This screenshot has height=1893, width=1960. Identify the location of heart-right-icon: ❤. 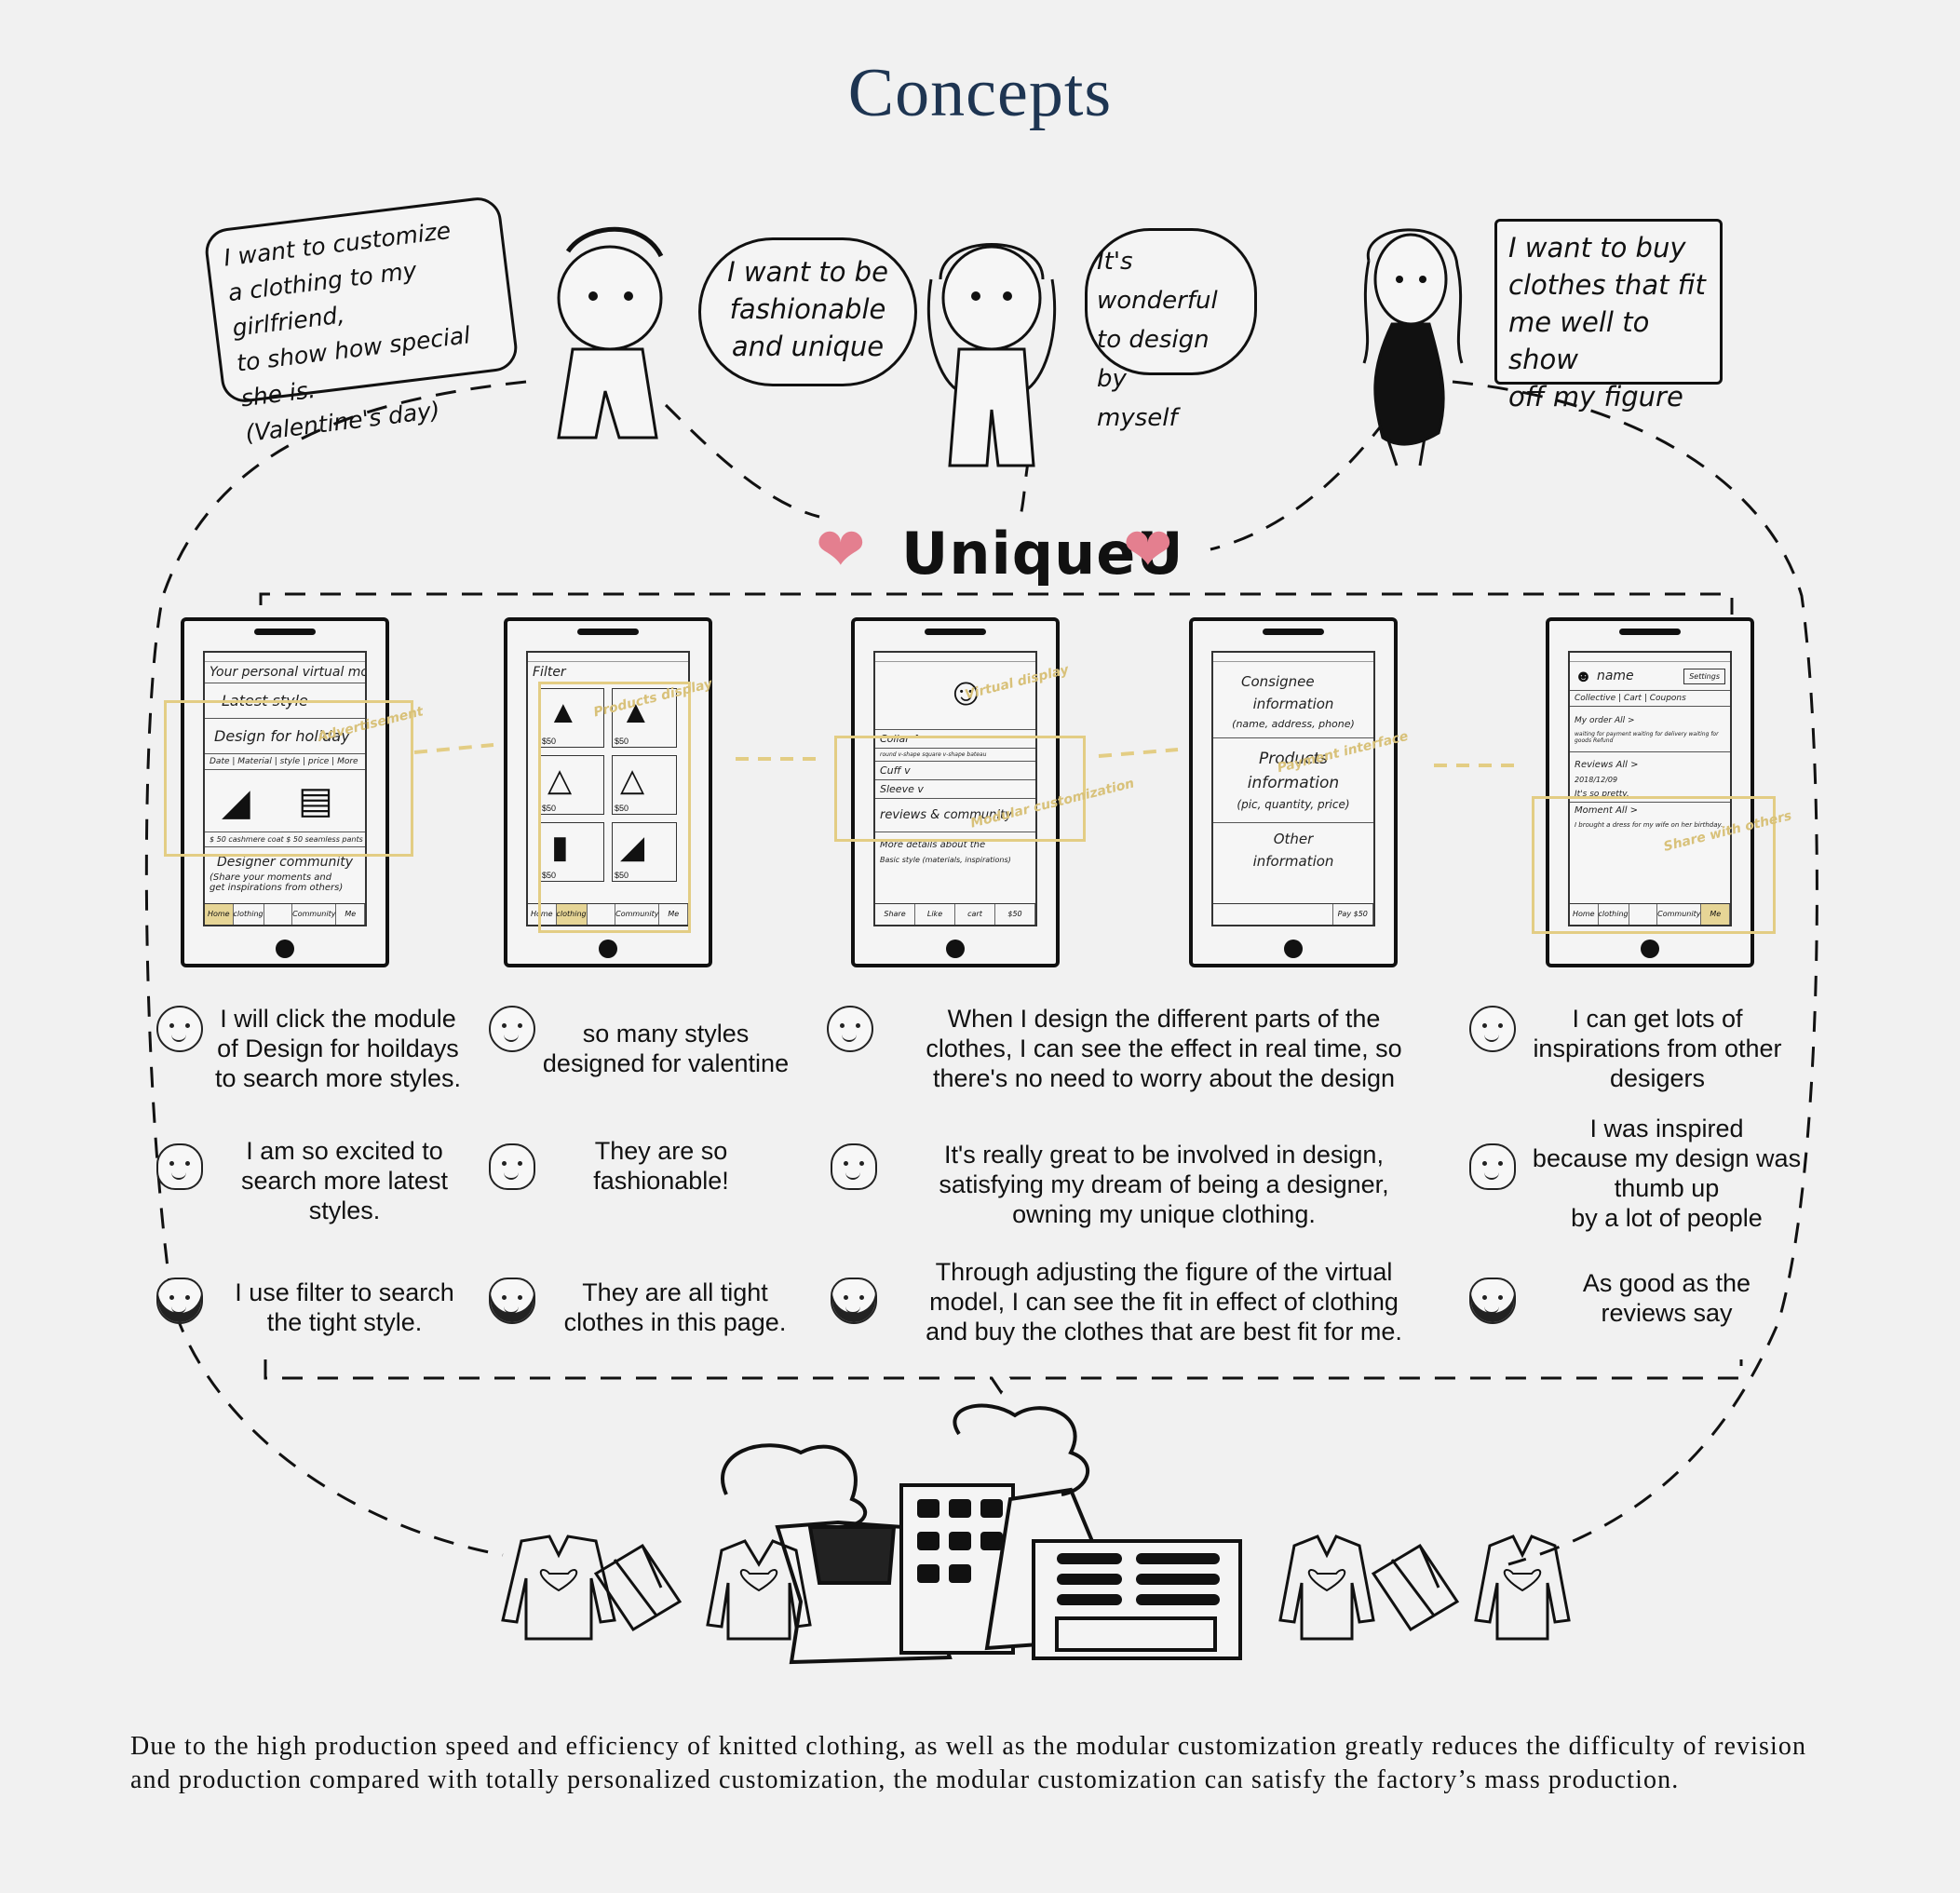
(1148, 549).